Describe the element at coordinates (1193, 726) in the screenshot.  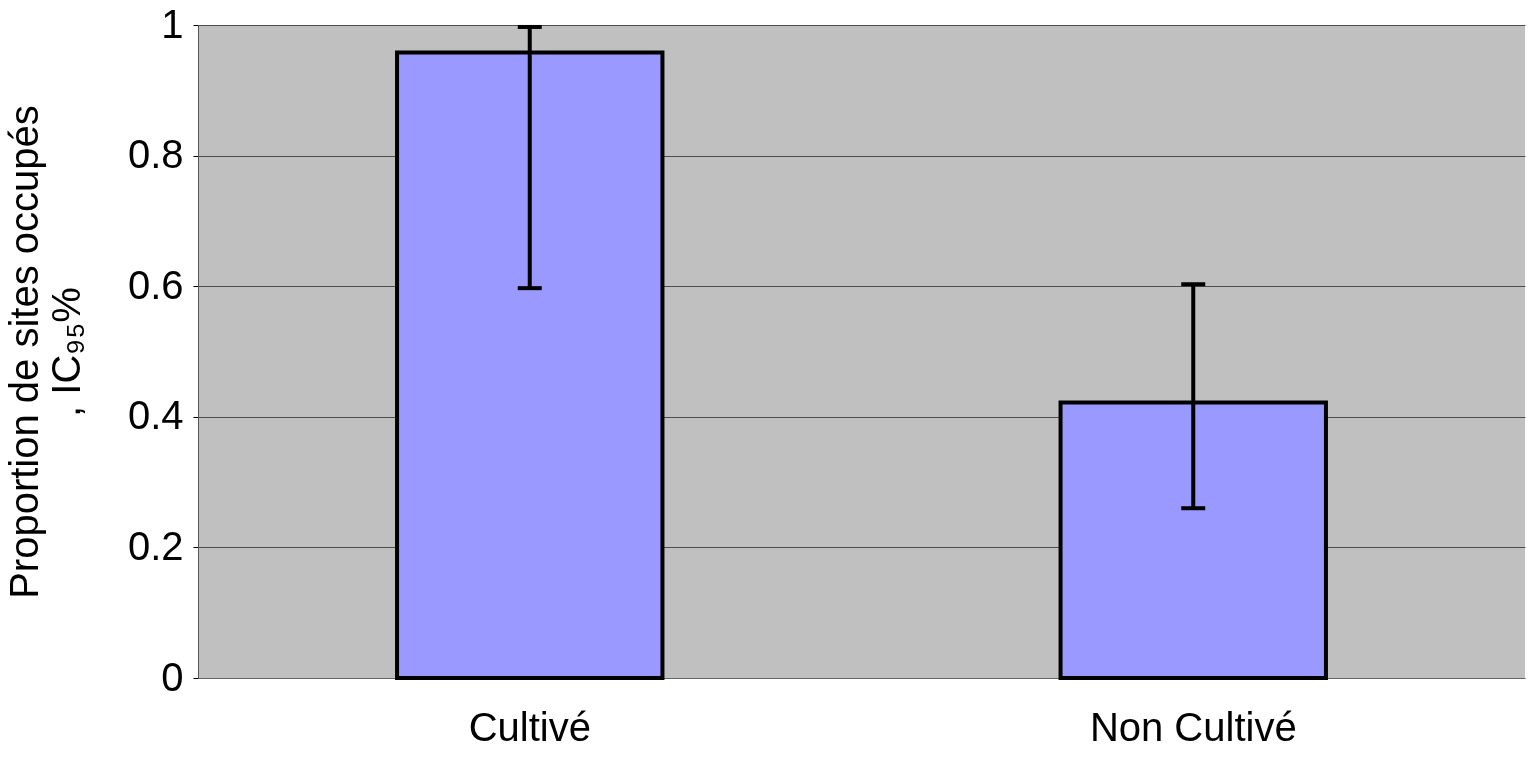
I see `x-tick-label: Non Cultivé` at that location.